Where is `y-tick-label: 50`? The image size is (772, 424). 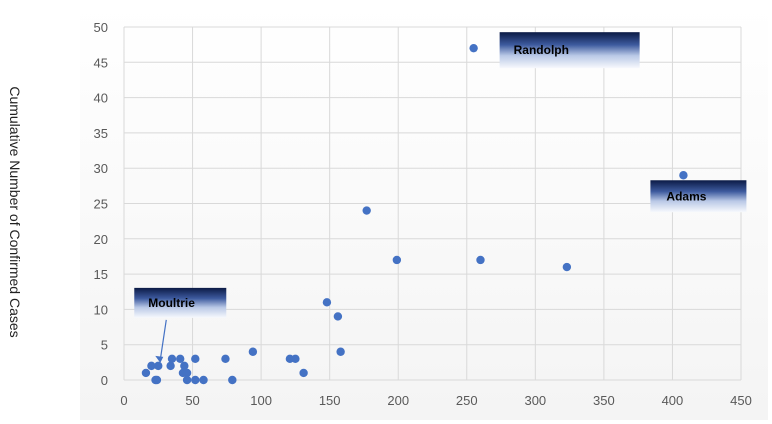
y-tick-label: 50 is located at coordinates (101, 27).